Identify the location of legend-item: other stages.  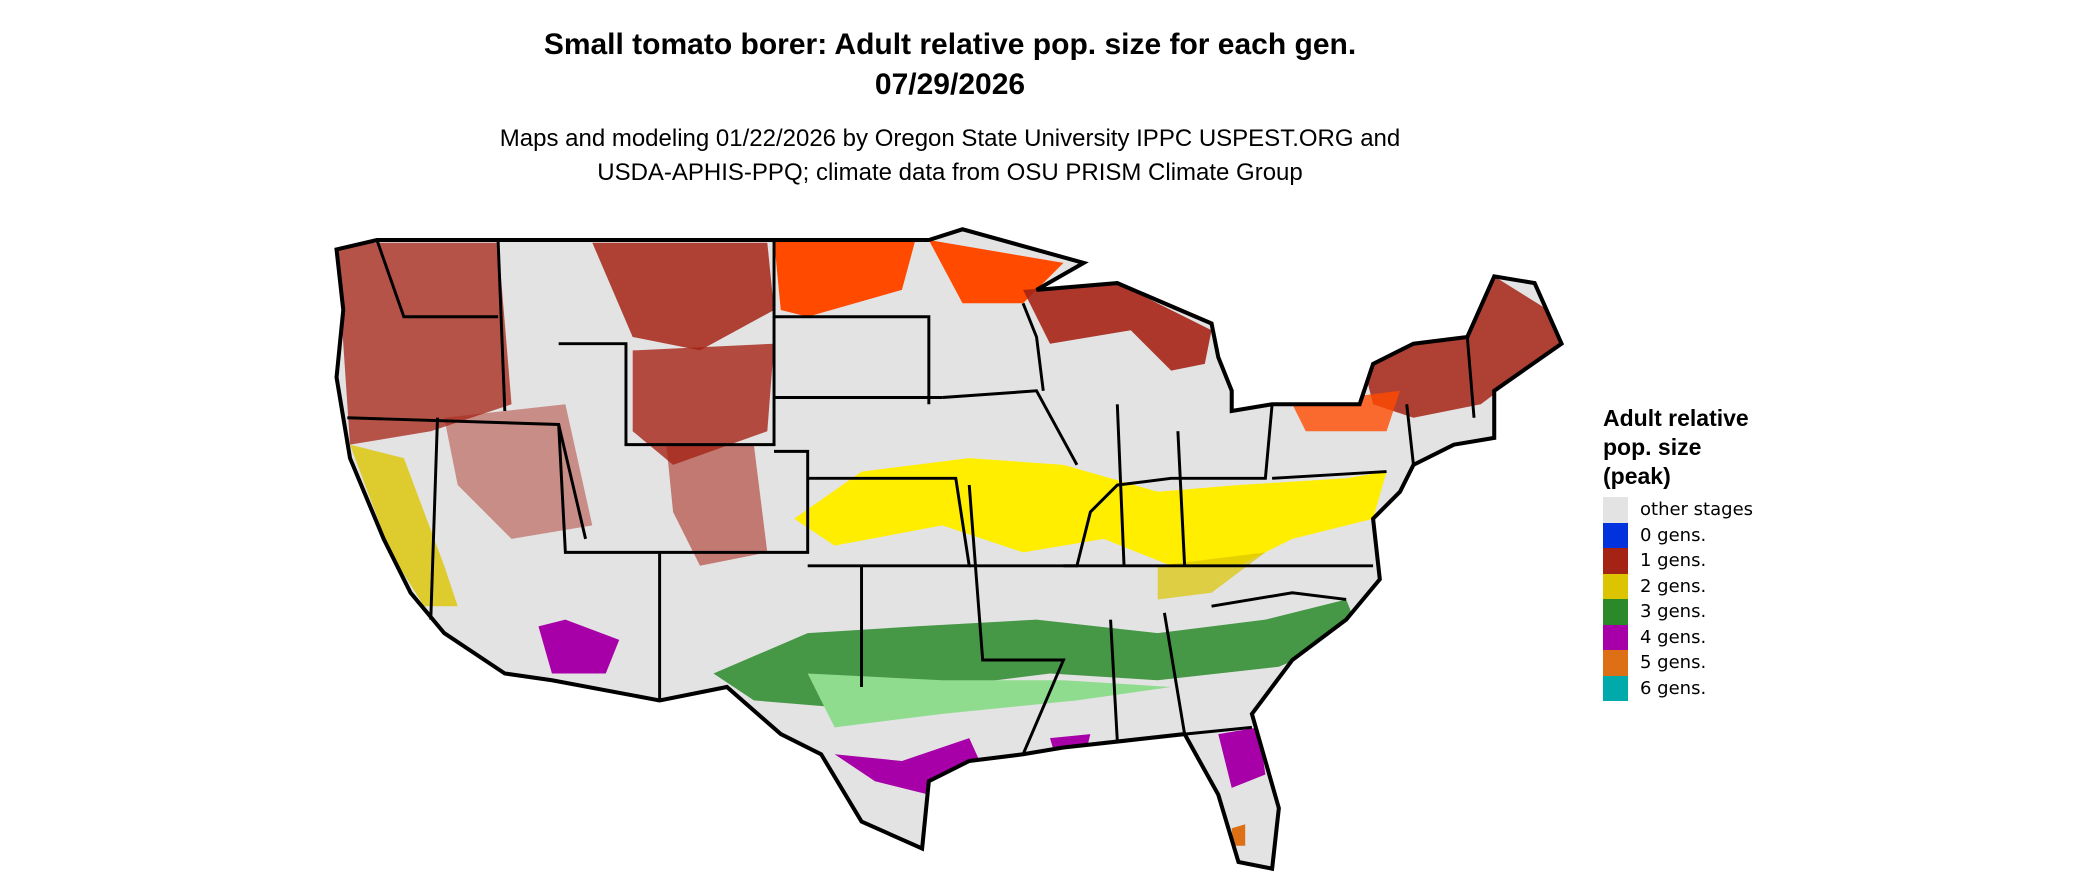
(1703, 510).